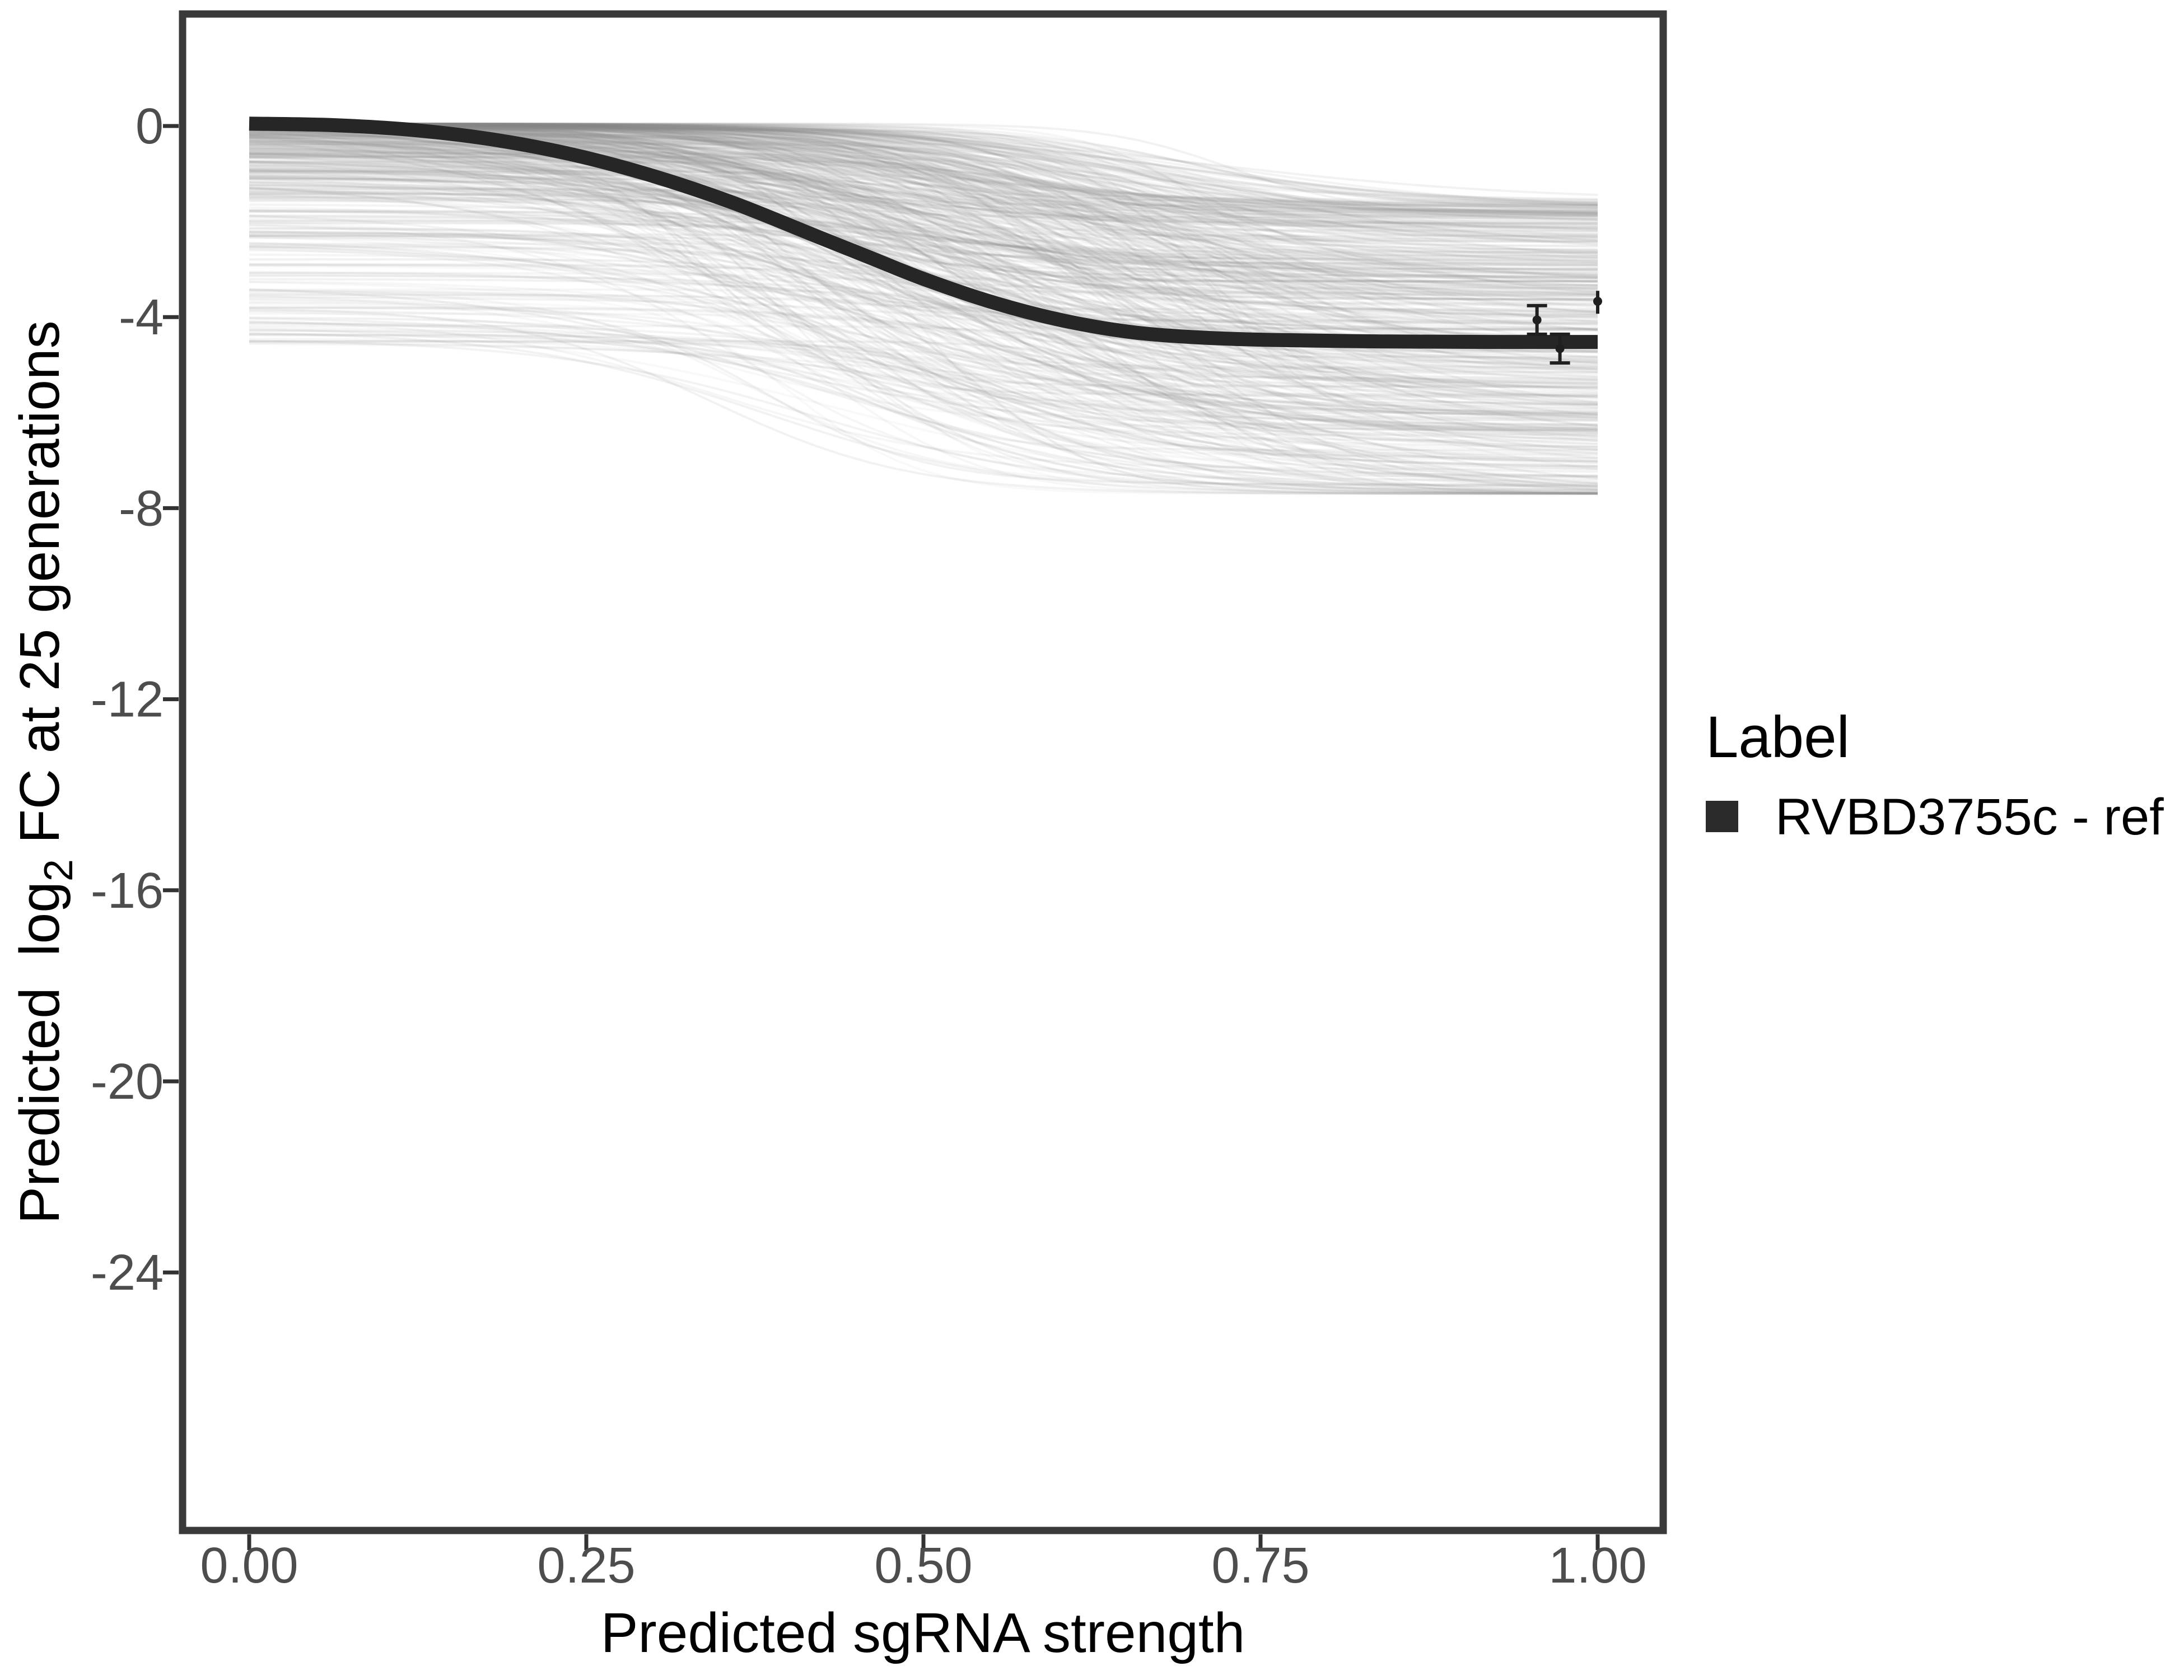  I want to click on data-point-marker, so click(1560, 348).